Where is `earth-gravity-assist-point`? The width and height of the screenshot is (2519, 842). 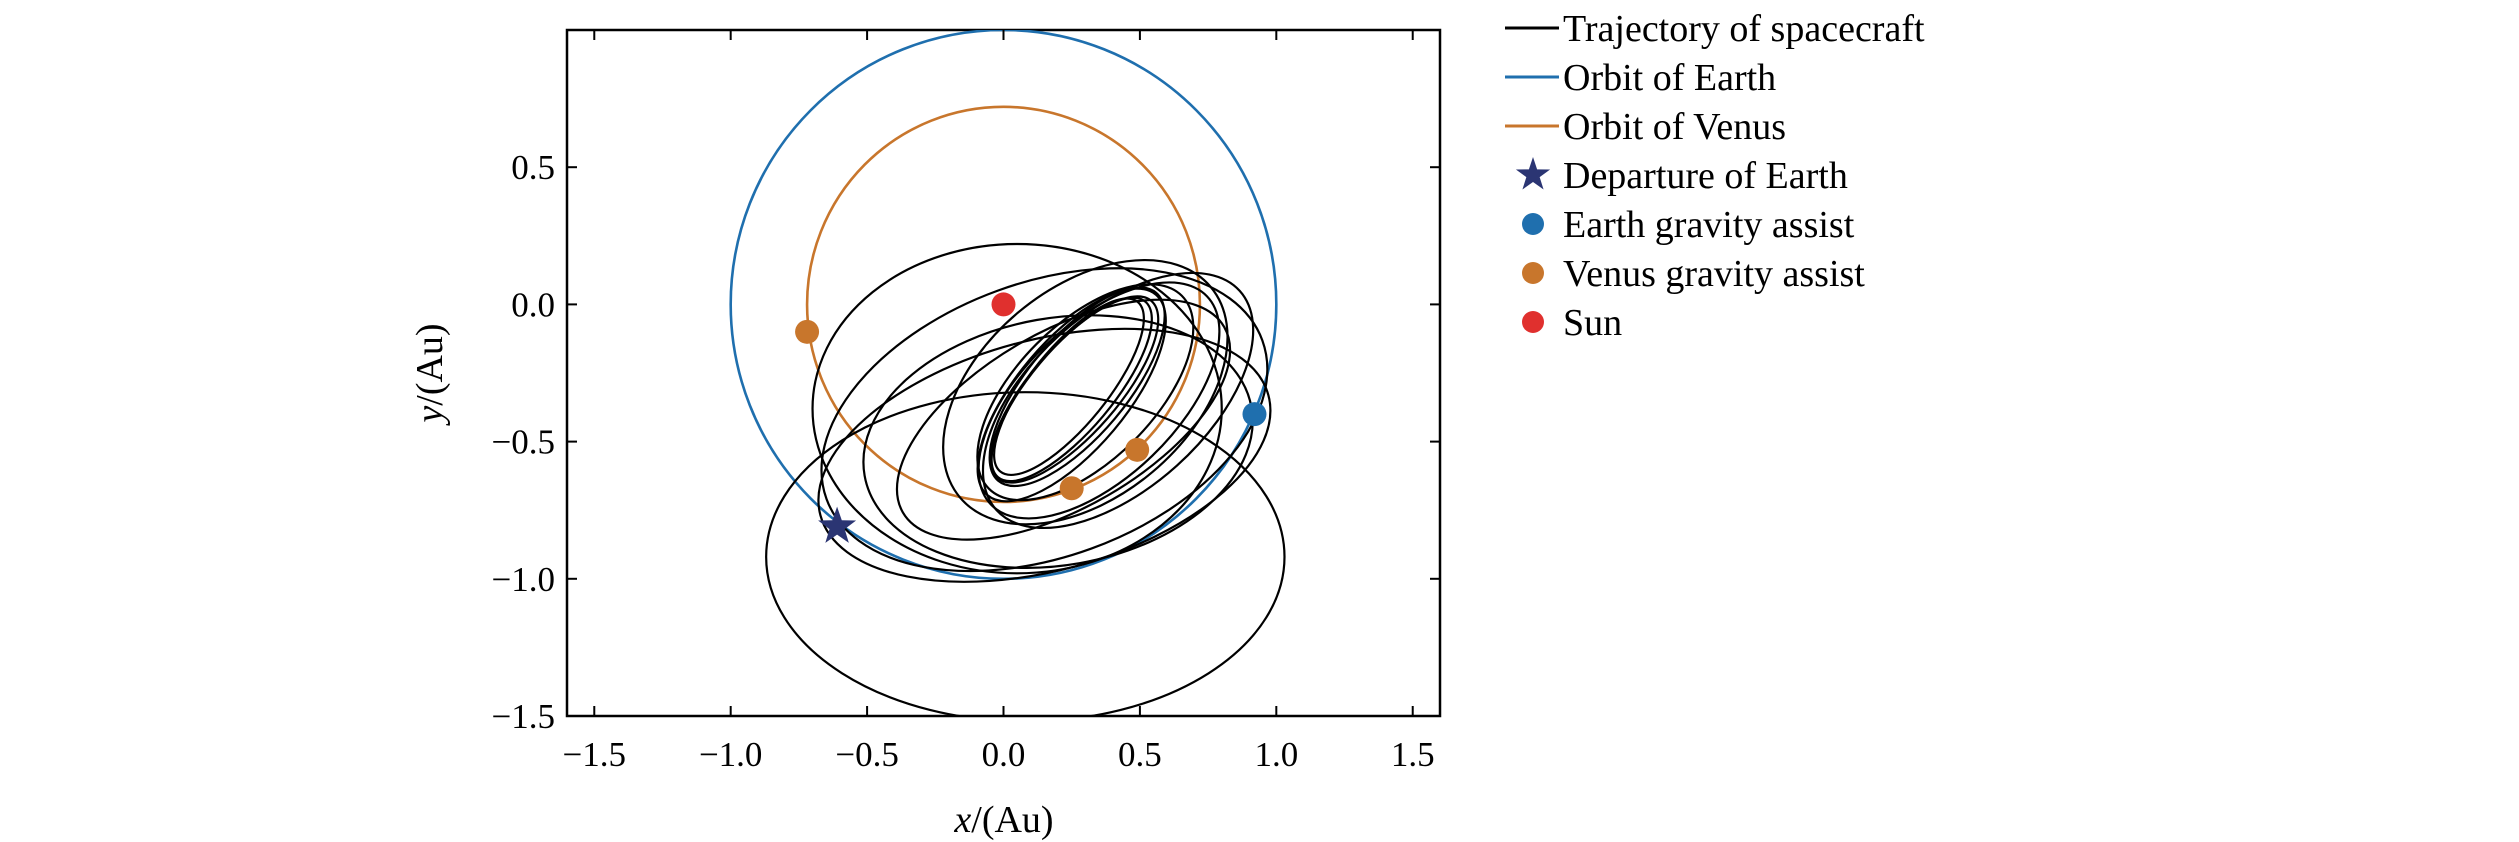 earth-gravity-assist-point is located at coordinates (1254, 414).